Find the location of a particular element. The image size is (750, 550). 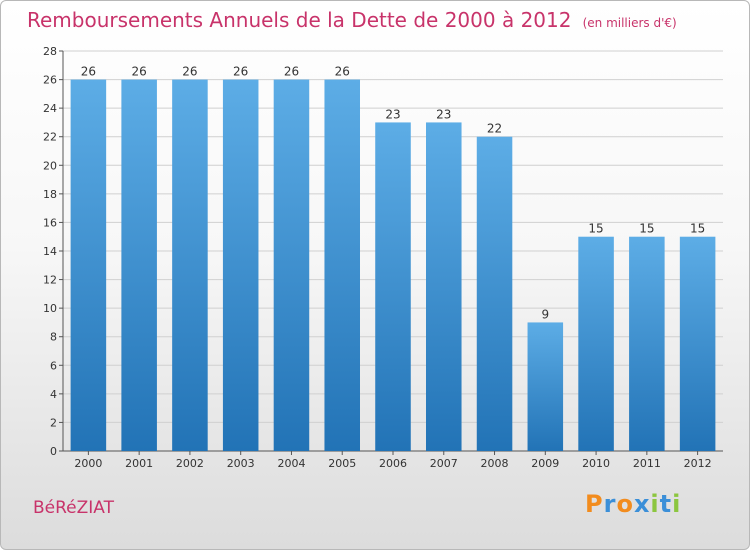

x-tick-label: 2000 is located at coordinates (88, 463).